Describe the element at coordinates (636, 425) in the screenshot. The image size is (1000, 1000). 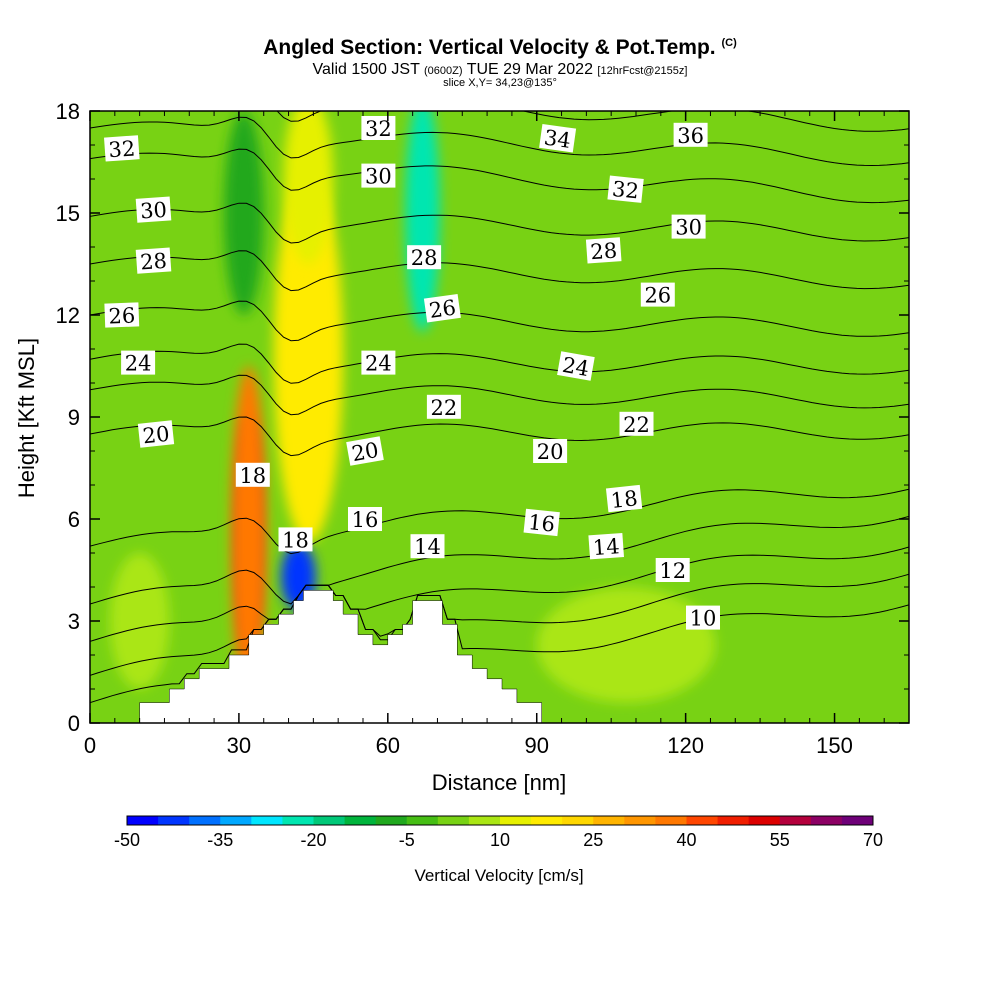
I see `contour-label-text: 22` at that location.